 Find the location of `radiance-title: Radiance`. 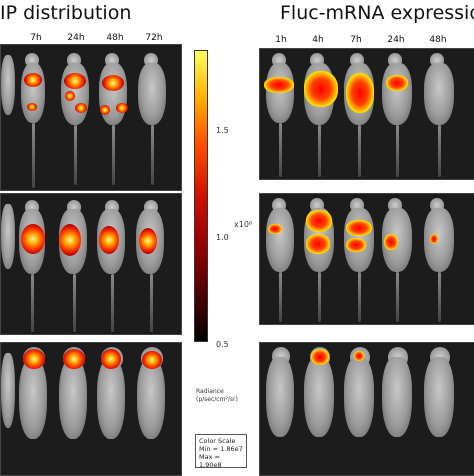

radiance-title: Radiance is located at coordinates (210, 391).